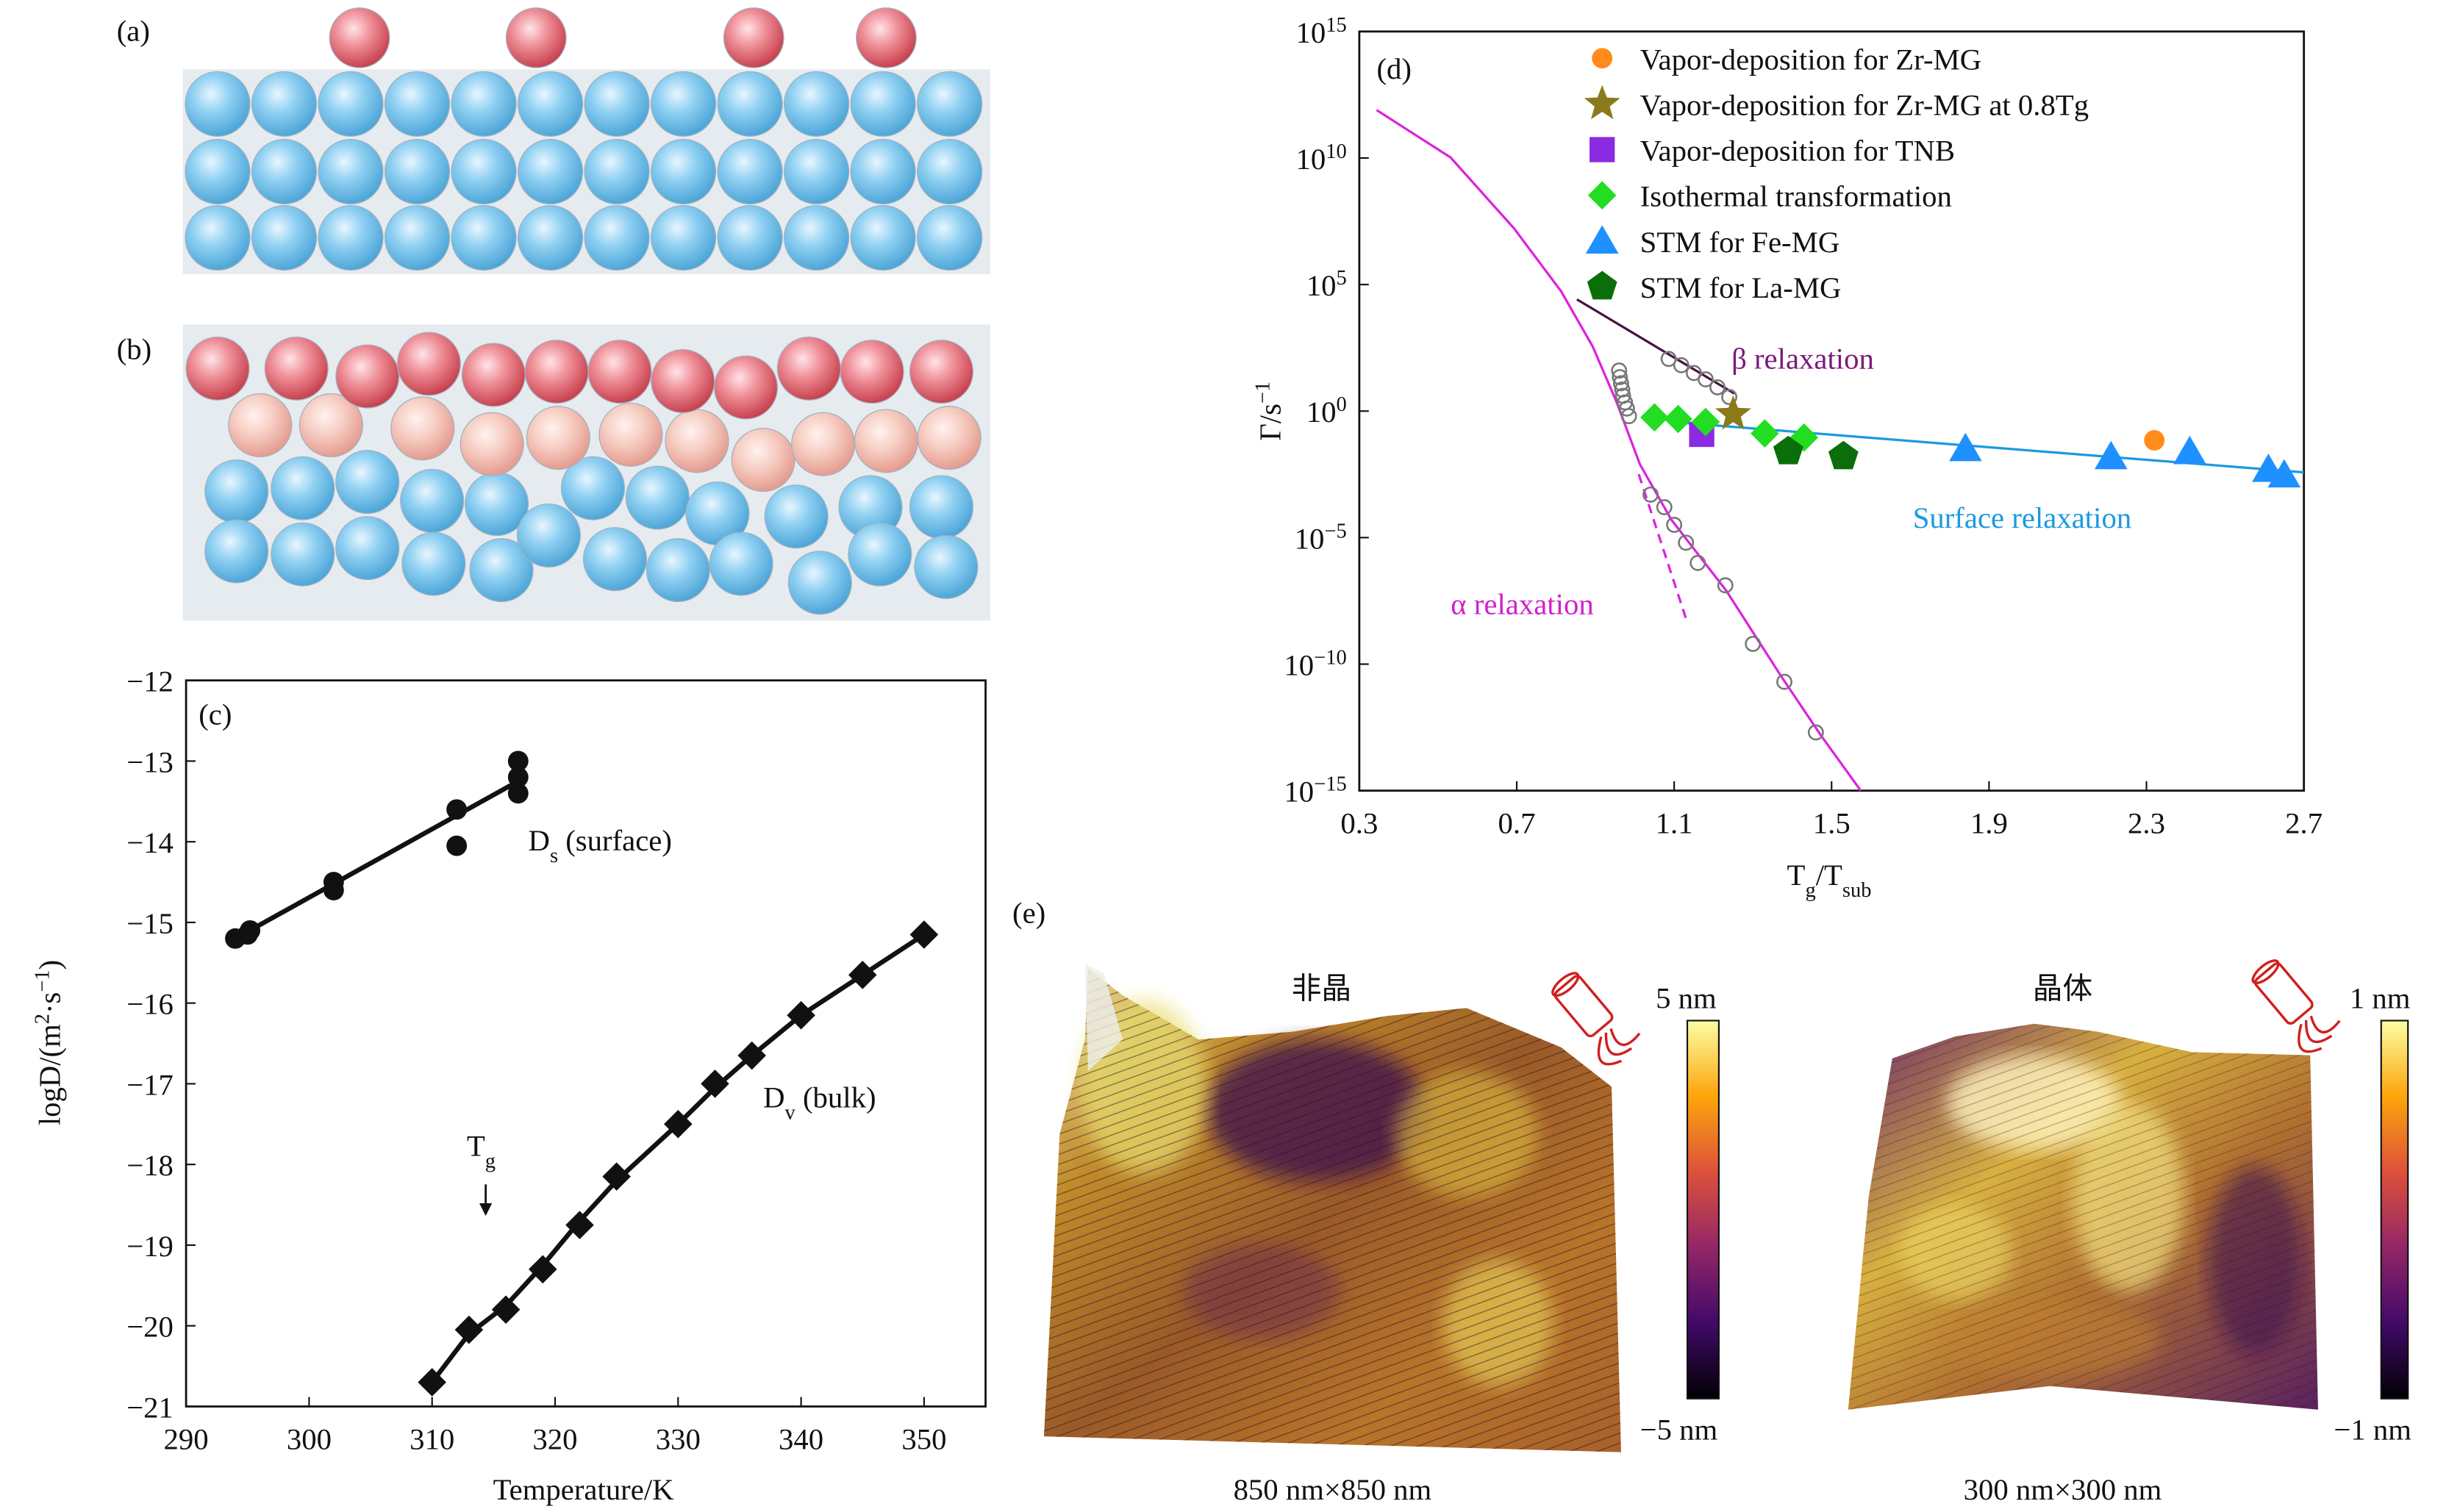 Image resolution: width=2460 pixels, height=1512 pixels. What do you see at coordinates (150, 1407) in the screenshot?
I see `y-tick-label: −21` at bounding box center [150, 1407].